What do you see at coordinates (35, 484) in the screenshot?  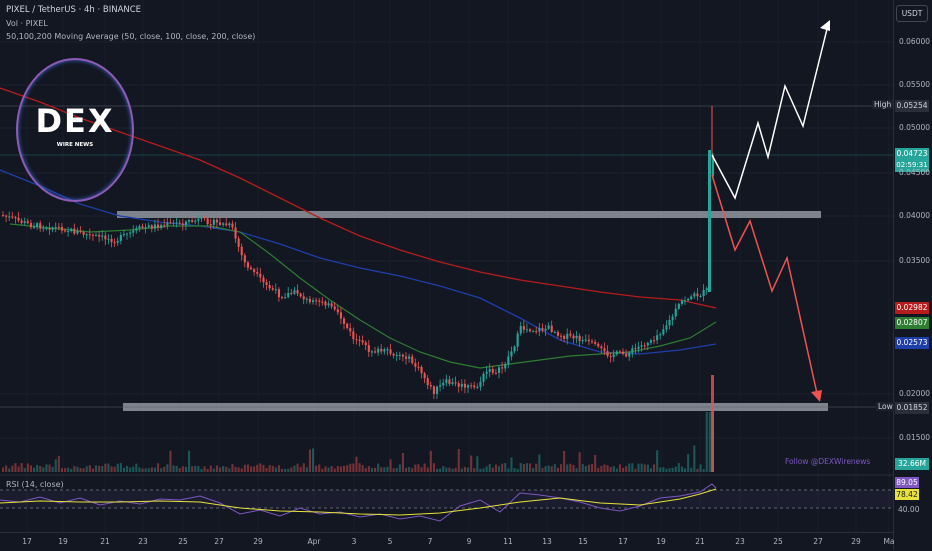 I see `rsi-indicator-label: RSI (14, close)` at bounding box center [35, 484].